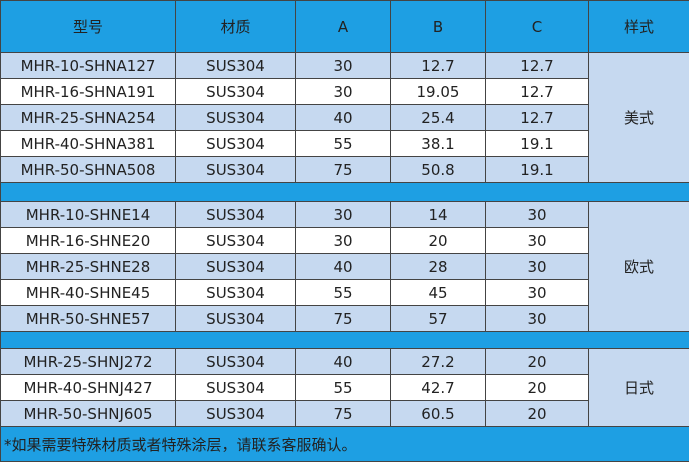  Describe the element at coordinates (438, 27) in the screenshot. I see `header-cell: B` at that location.